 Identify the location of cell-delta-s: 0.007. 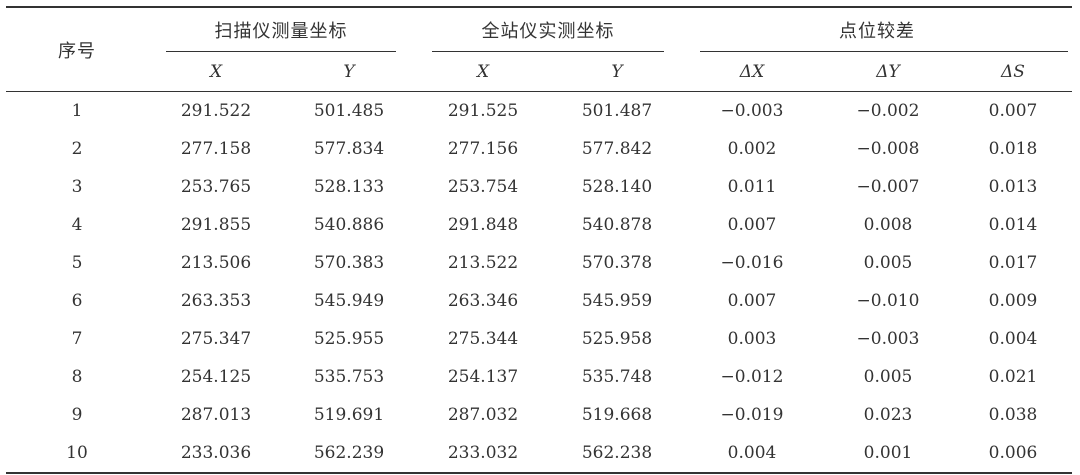
(1013, 111).